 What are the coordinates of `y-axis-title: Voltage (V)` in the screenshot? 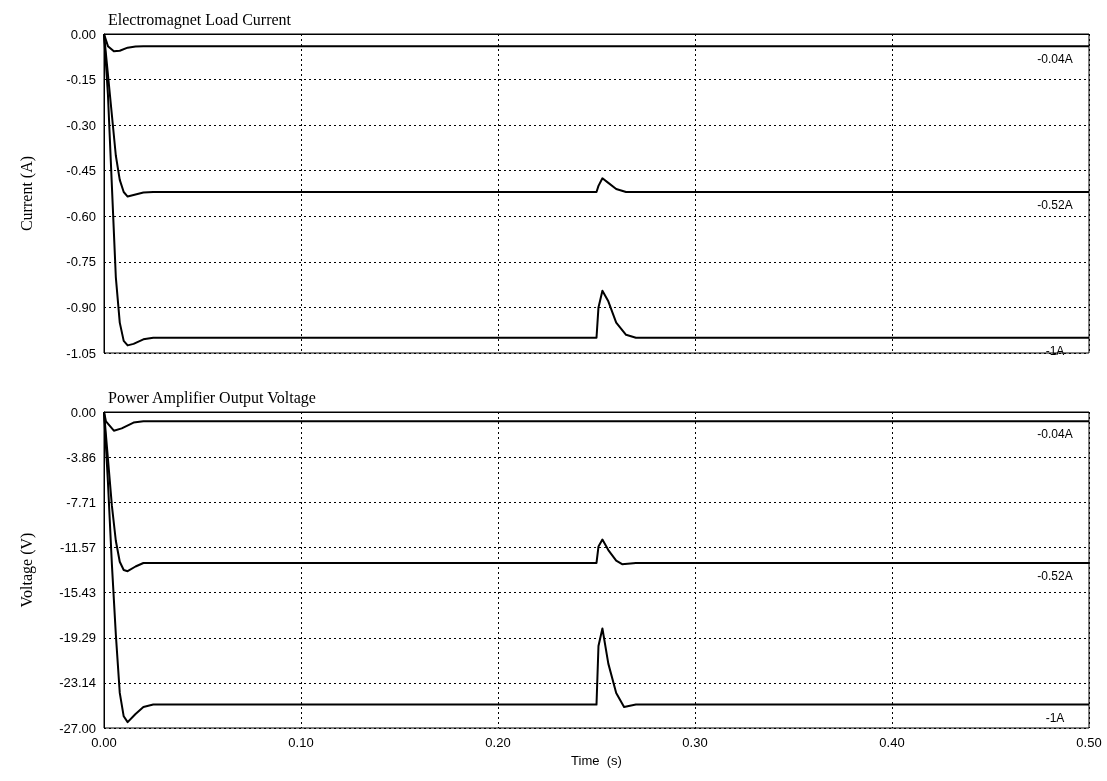 It's located at (26, 570).